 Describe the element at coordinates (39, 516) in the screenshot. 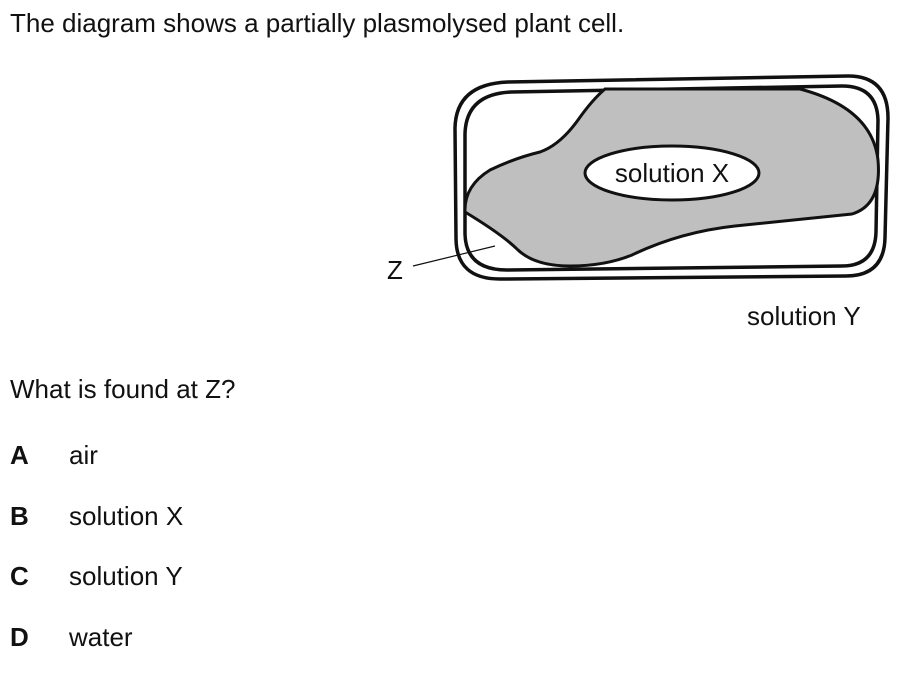

I see `option-letter: B` at that location.